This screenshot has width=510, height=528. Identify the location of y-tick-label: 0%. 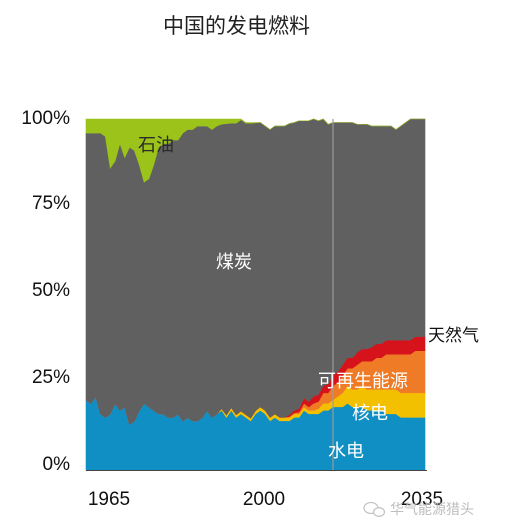
(57, 464).